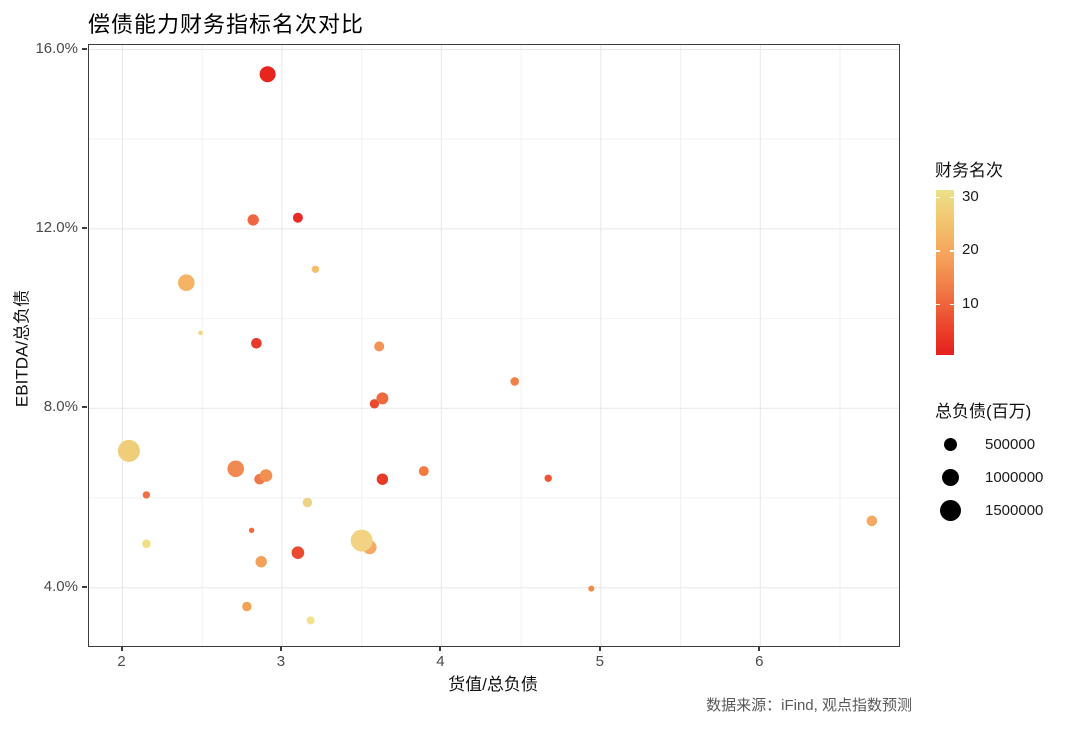  I want to click on size-legend-title: 总负债(百万), so click(983, 411).